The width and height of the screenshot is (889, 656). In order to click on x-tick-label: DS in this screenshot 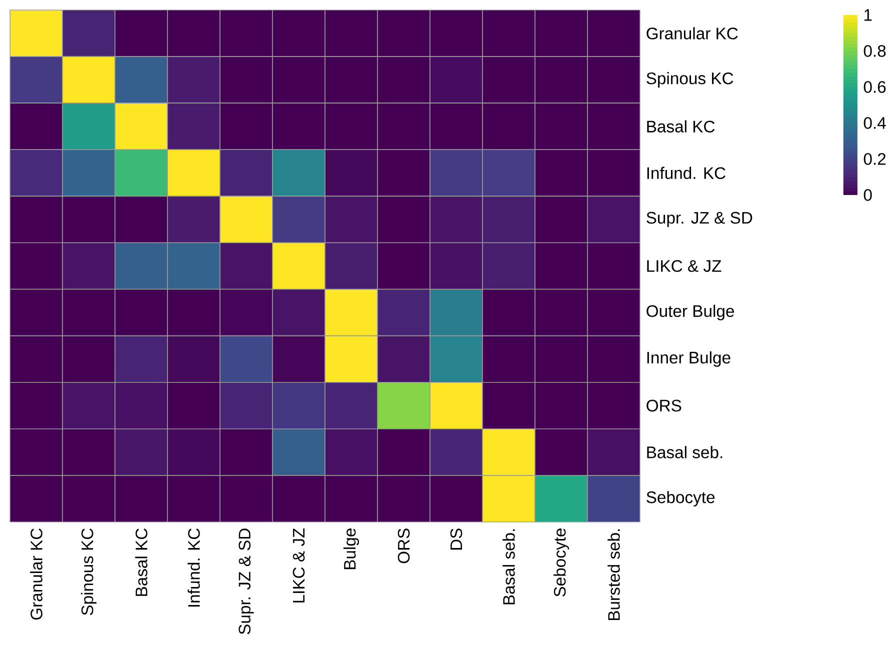, I will do `click(456, 539)`.